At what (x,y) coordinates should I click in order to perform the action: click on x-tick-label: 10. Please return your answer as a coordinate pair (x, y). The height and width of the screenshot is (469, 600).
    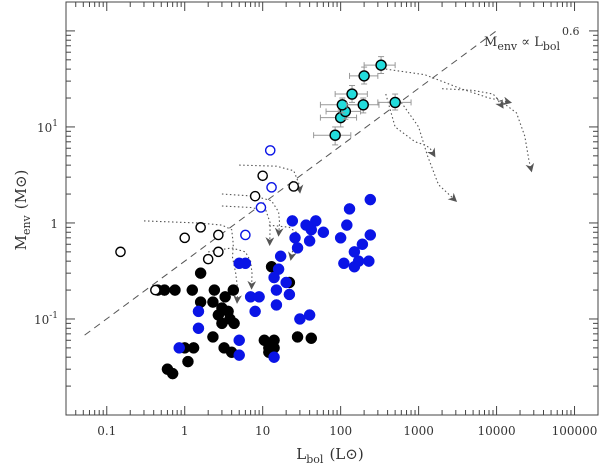
    Looking at the image, I should click on (262, 431).